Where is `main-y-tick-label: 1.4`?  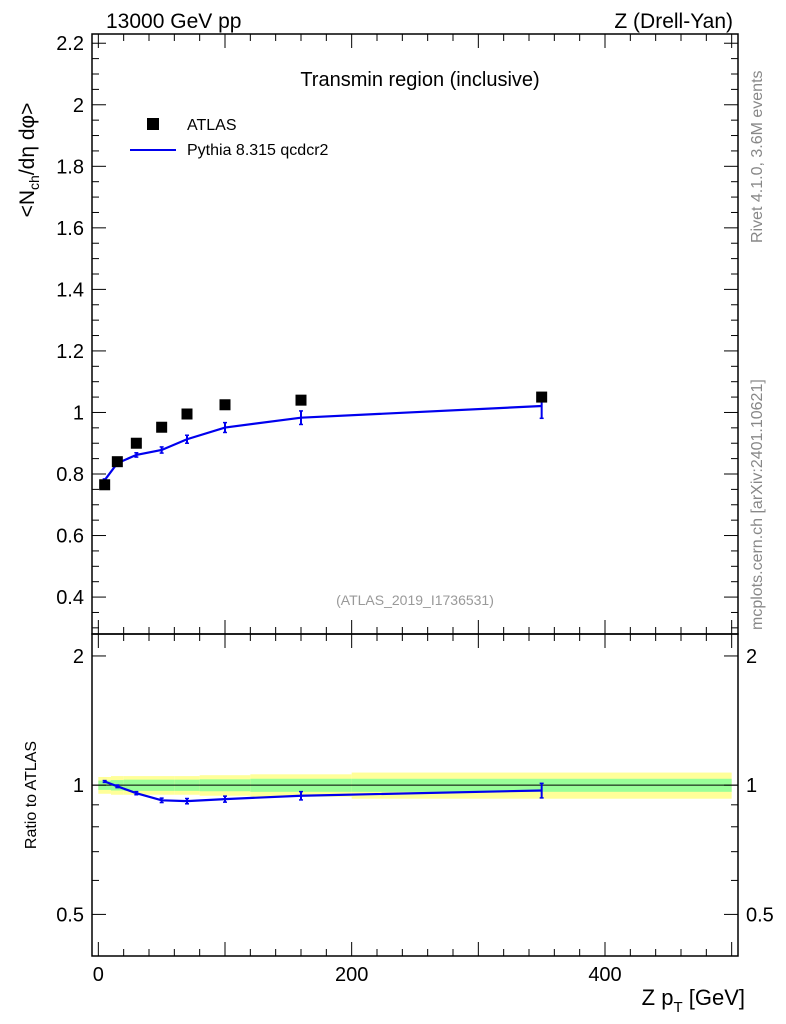 main-y-tick-label: 1.4 is located at coordinates (70, 290).